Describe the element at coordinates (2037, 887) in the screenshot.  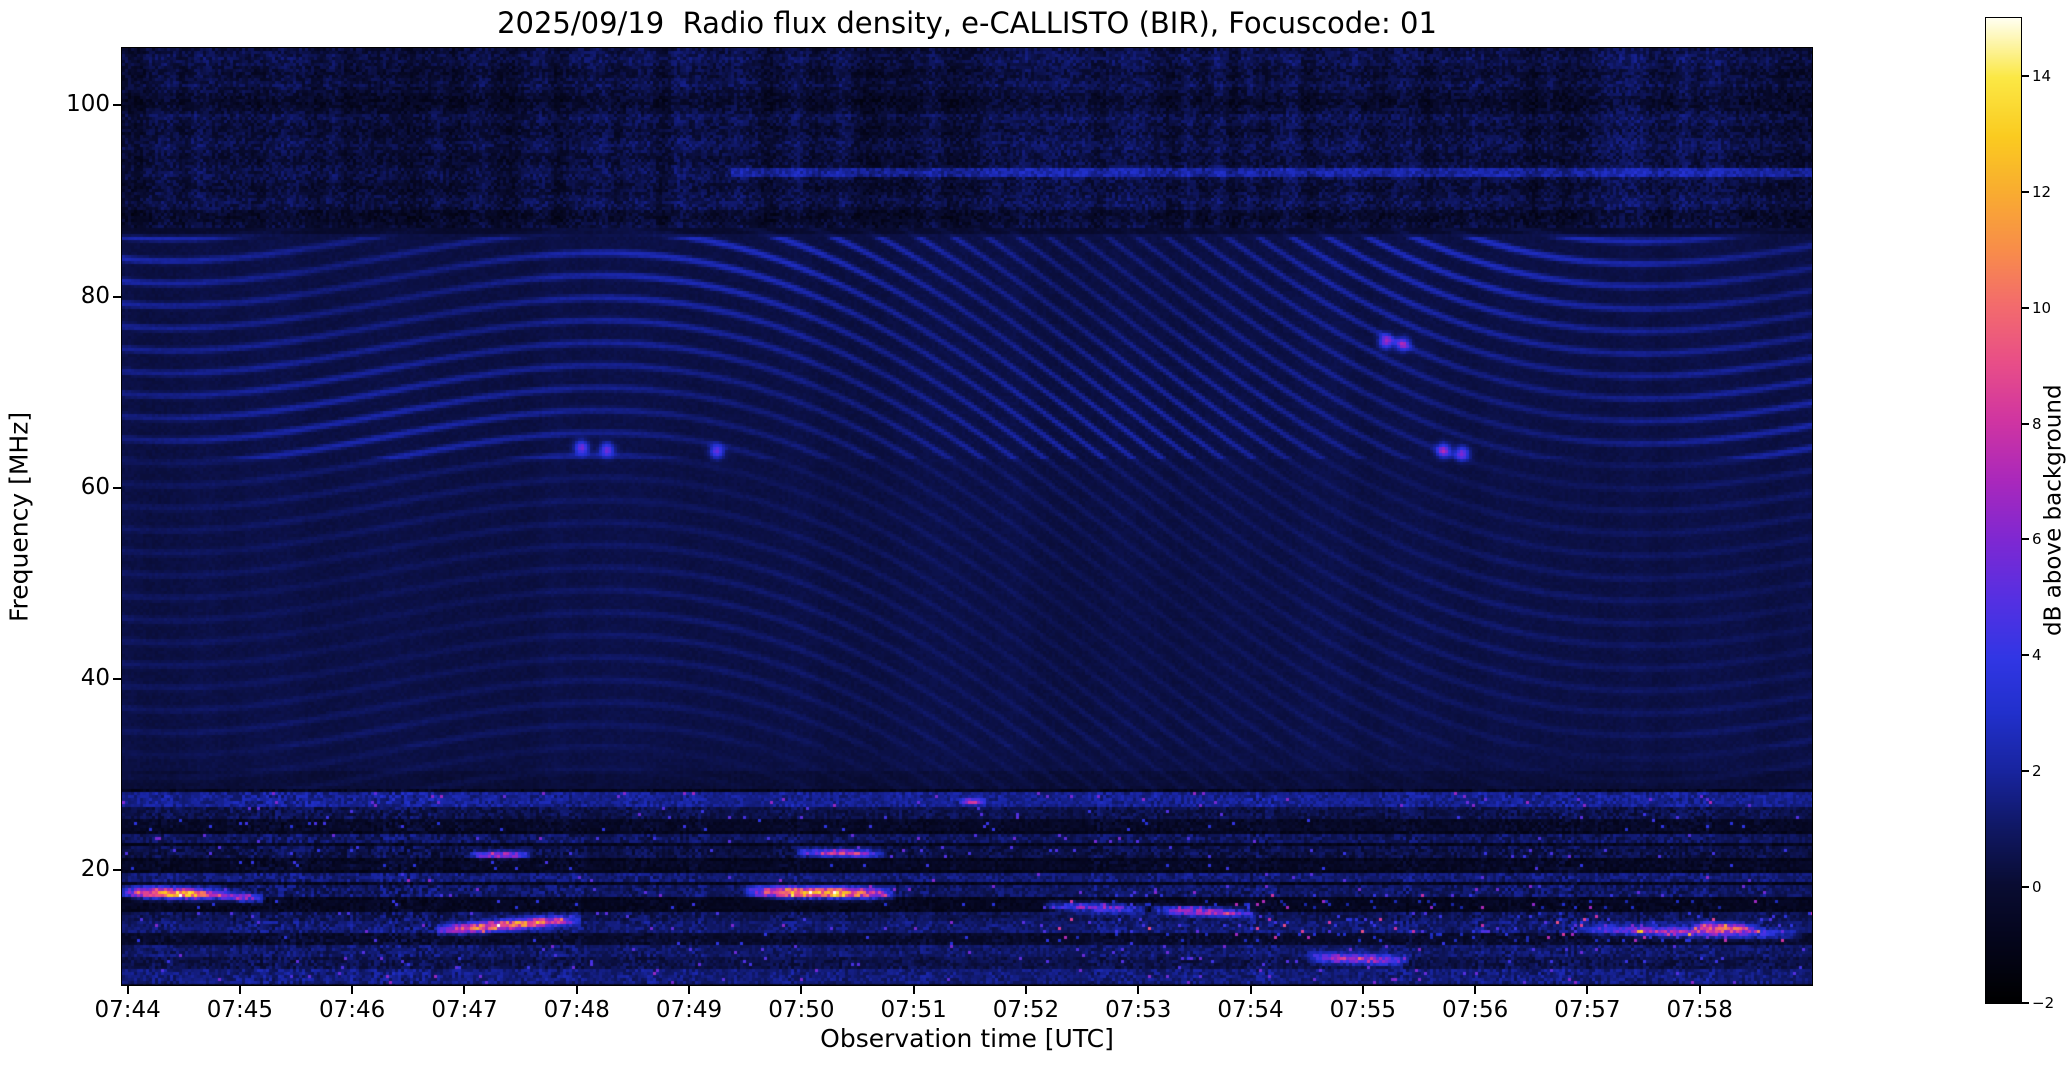
I see `colorbar-tick-label: 0` at that location.